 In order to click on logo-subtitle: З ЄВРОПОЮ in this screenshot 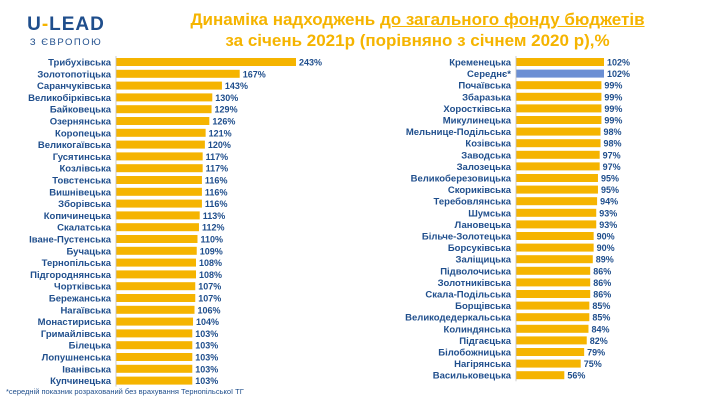, I will do `click(66, 42)`.